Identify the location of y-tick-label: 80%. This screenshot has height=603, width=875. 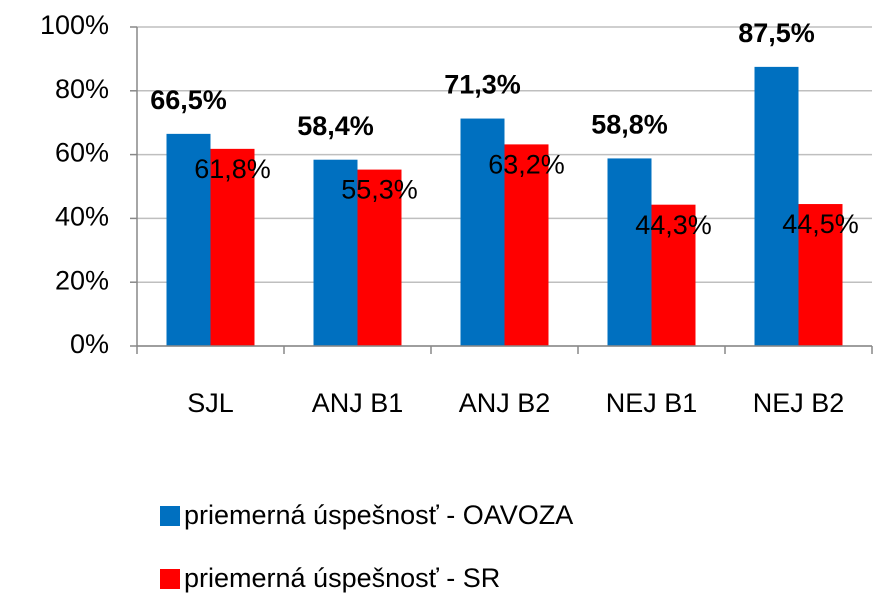
(82, 89).